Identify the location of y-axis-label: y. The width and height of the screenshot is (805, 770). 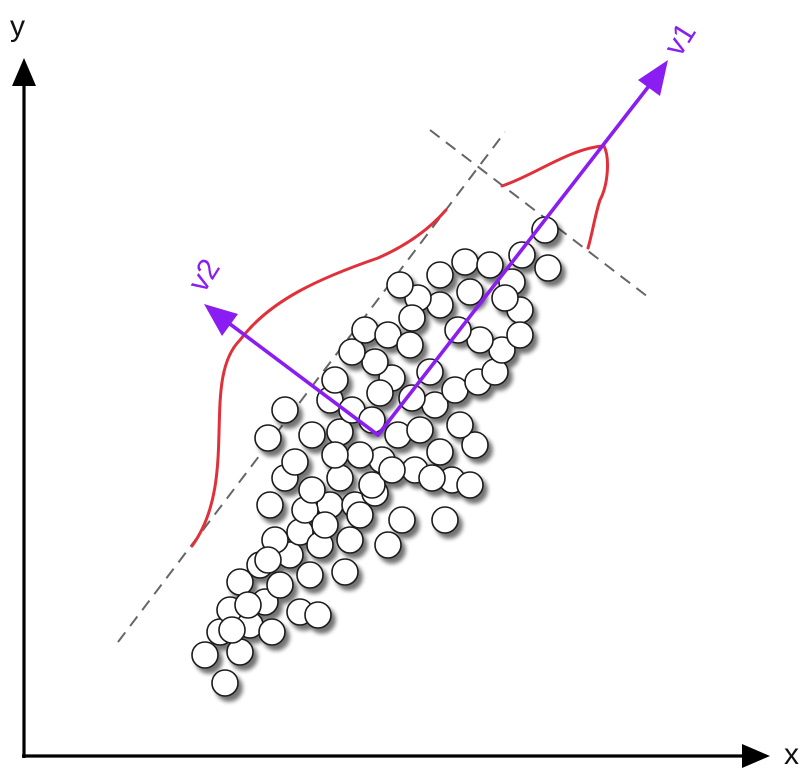
(17, 26).